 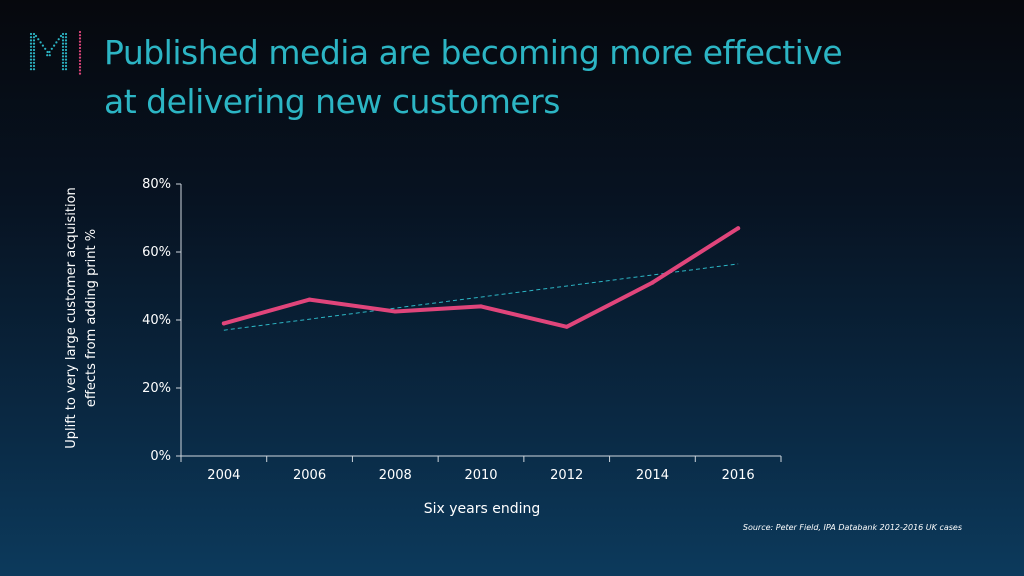 What do you see at coordinates (738, 475) in the screenshot?
I see `x-tick-label: 2016` at bounding box center [738, 475].